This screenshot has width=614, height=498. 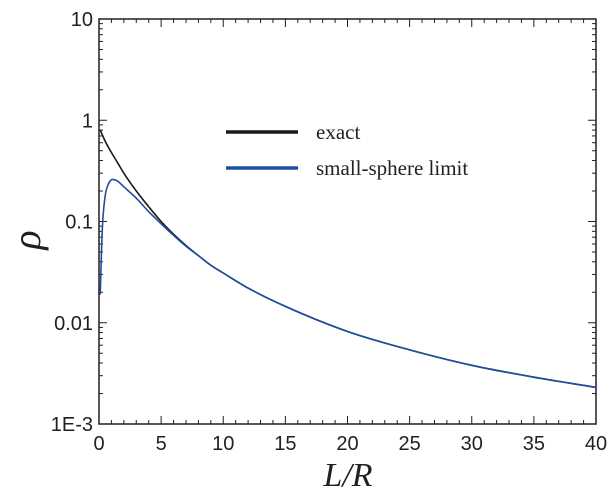 I want to click on legend-label: exact, so click(x=338, y=132).